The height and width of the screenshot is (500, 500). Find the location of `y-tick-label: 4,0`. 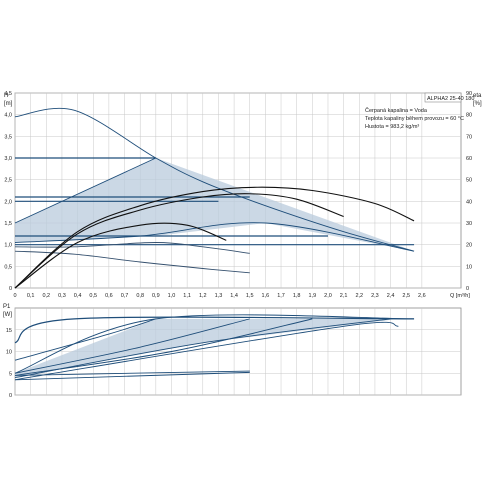

y-tick-label: 4,0 is located at coordinates (8, 116).